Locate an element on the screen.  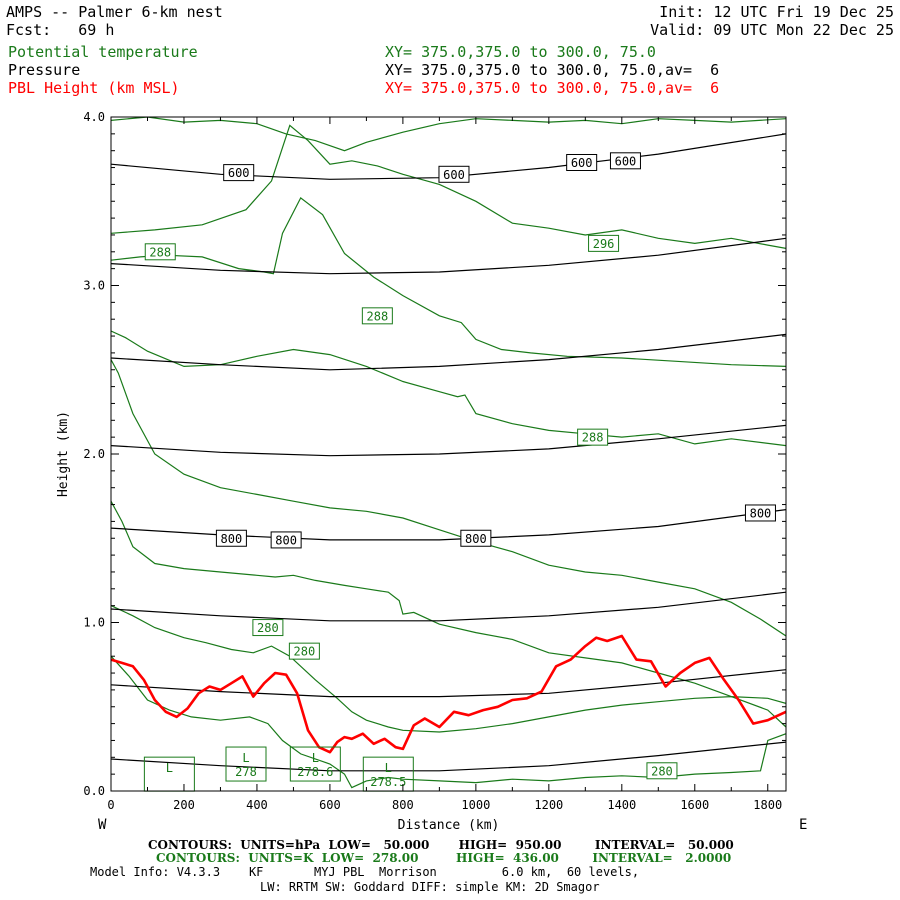
x-tick-label-600: 600 is located at coordinates (330, 805).